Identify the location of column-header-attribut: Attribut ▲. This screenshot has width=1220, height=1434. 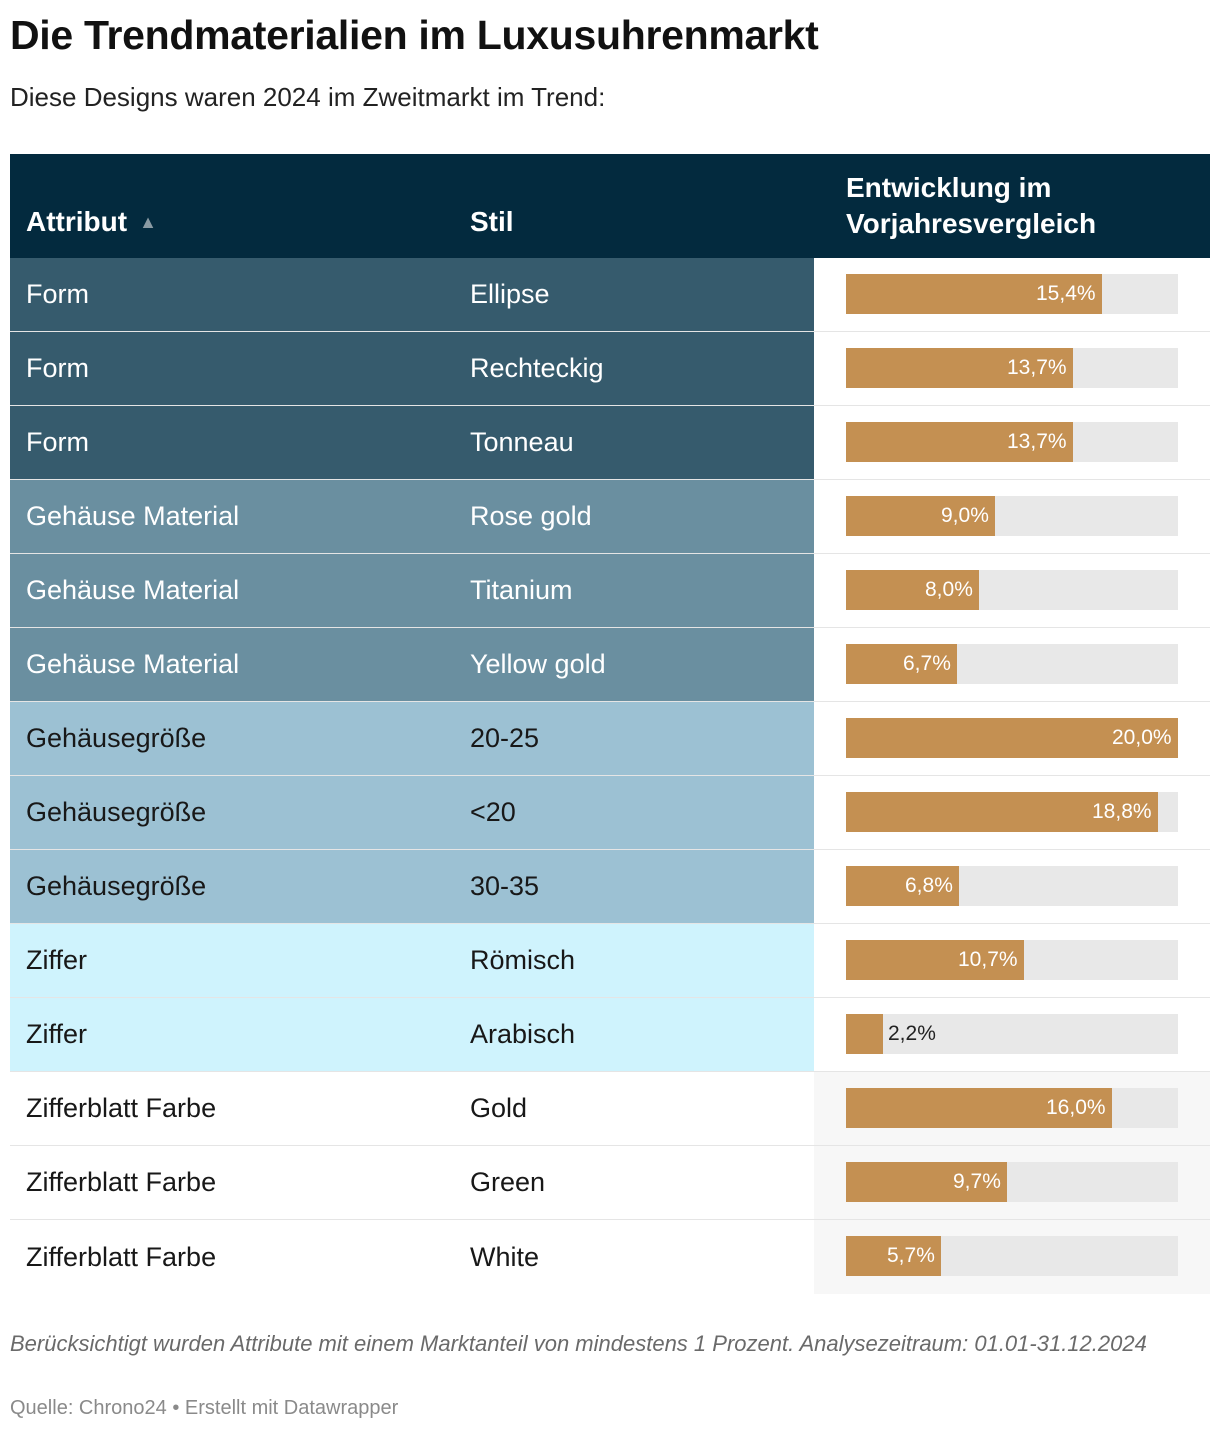
(91, 222).